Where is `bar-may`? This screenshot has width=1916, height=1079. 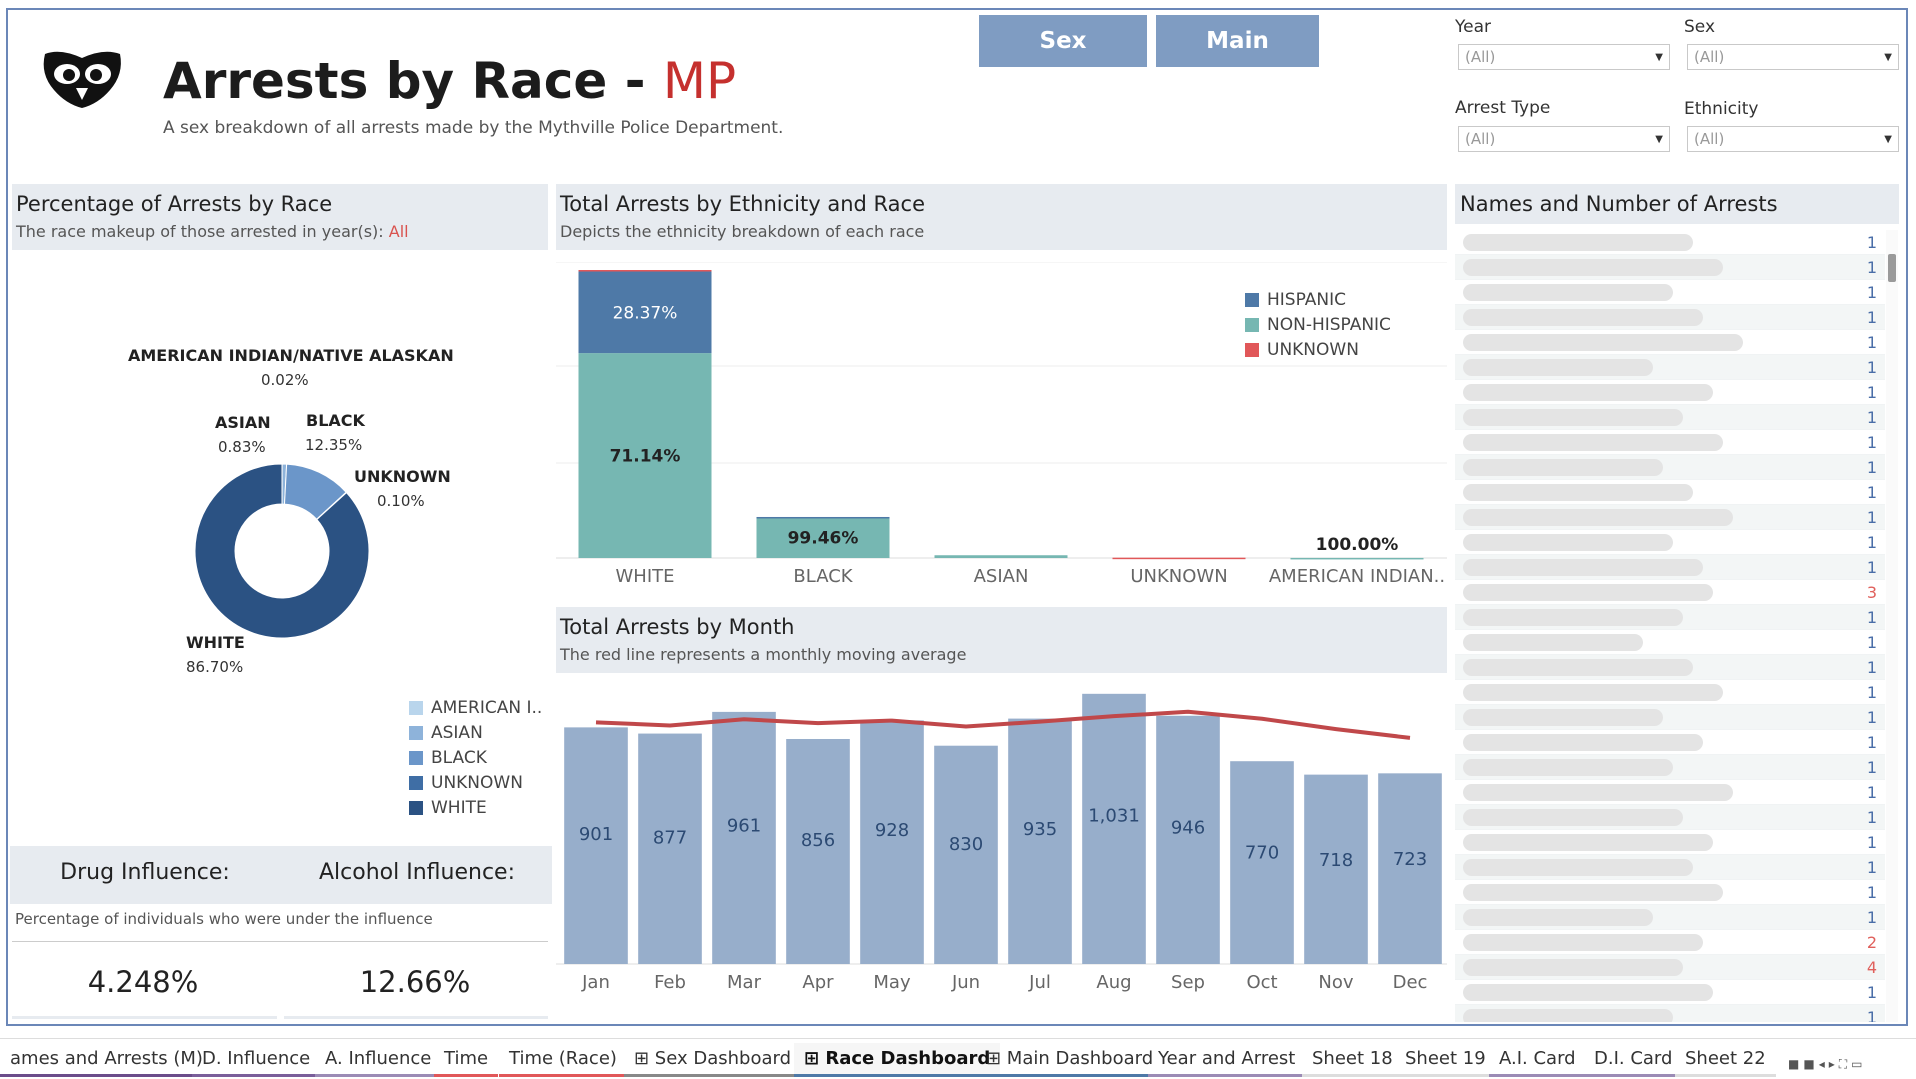
bar-may is located at coordinates (892, 842).